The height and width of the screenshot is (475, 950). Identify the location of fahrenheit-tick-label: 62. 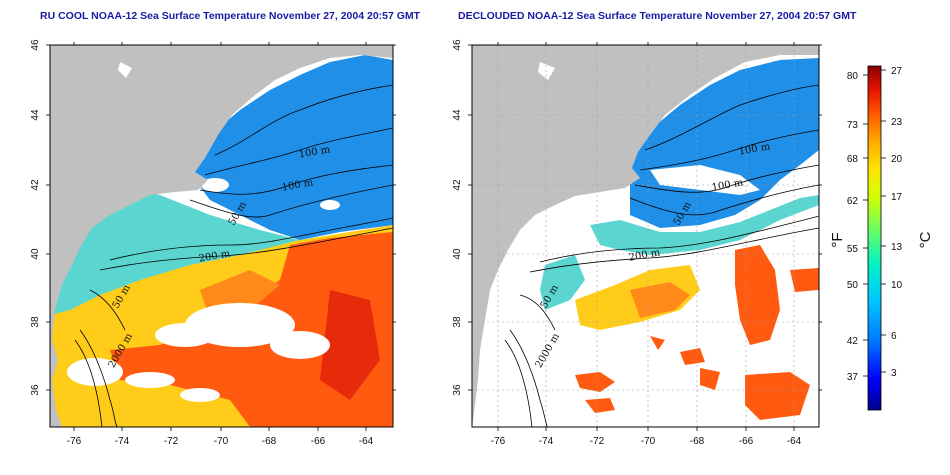
(853, 201).